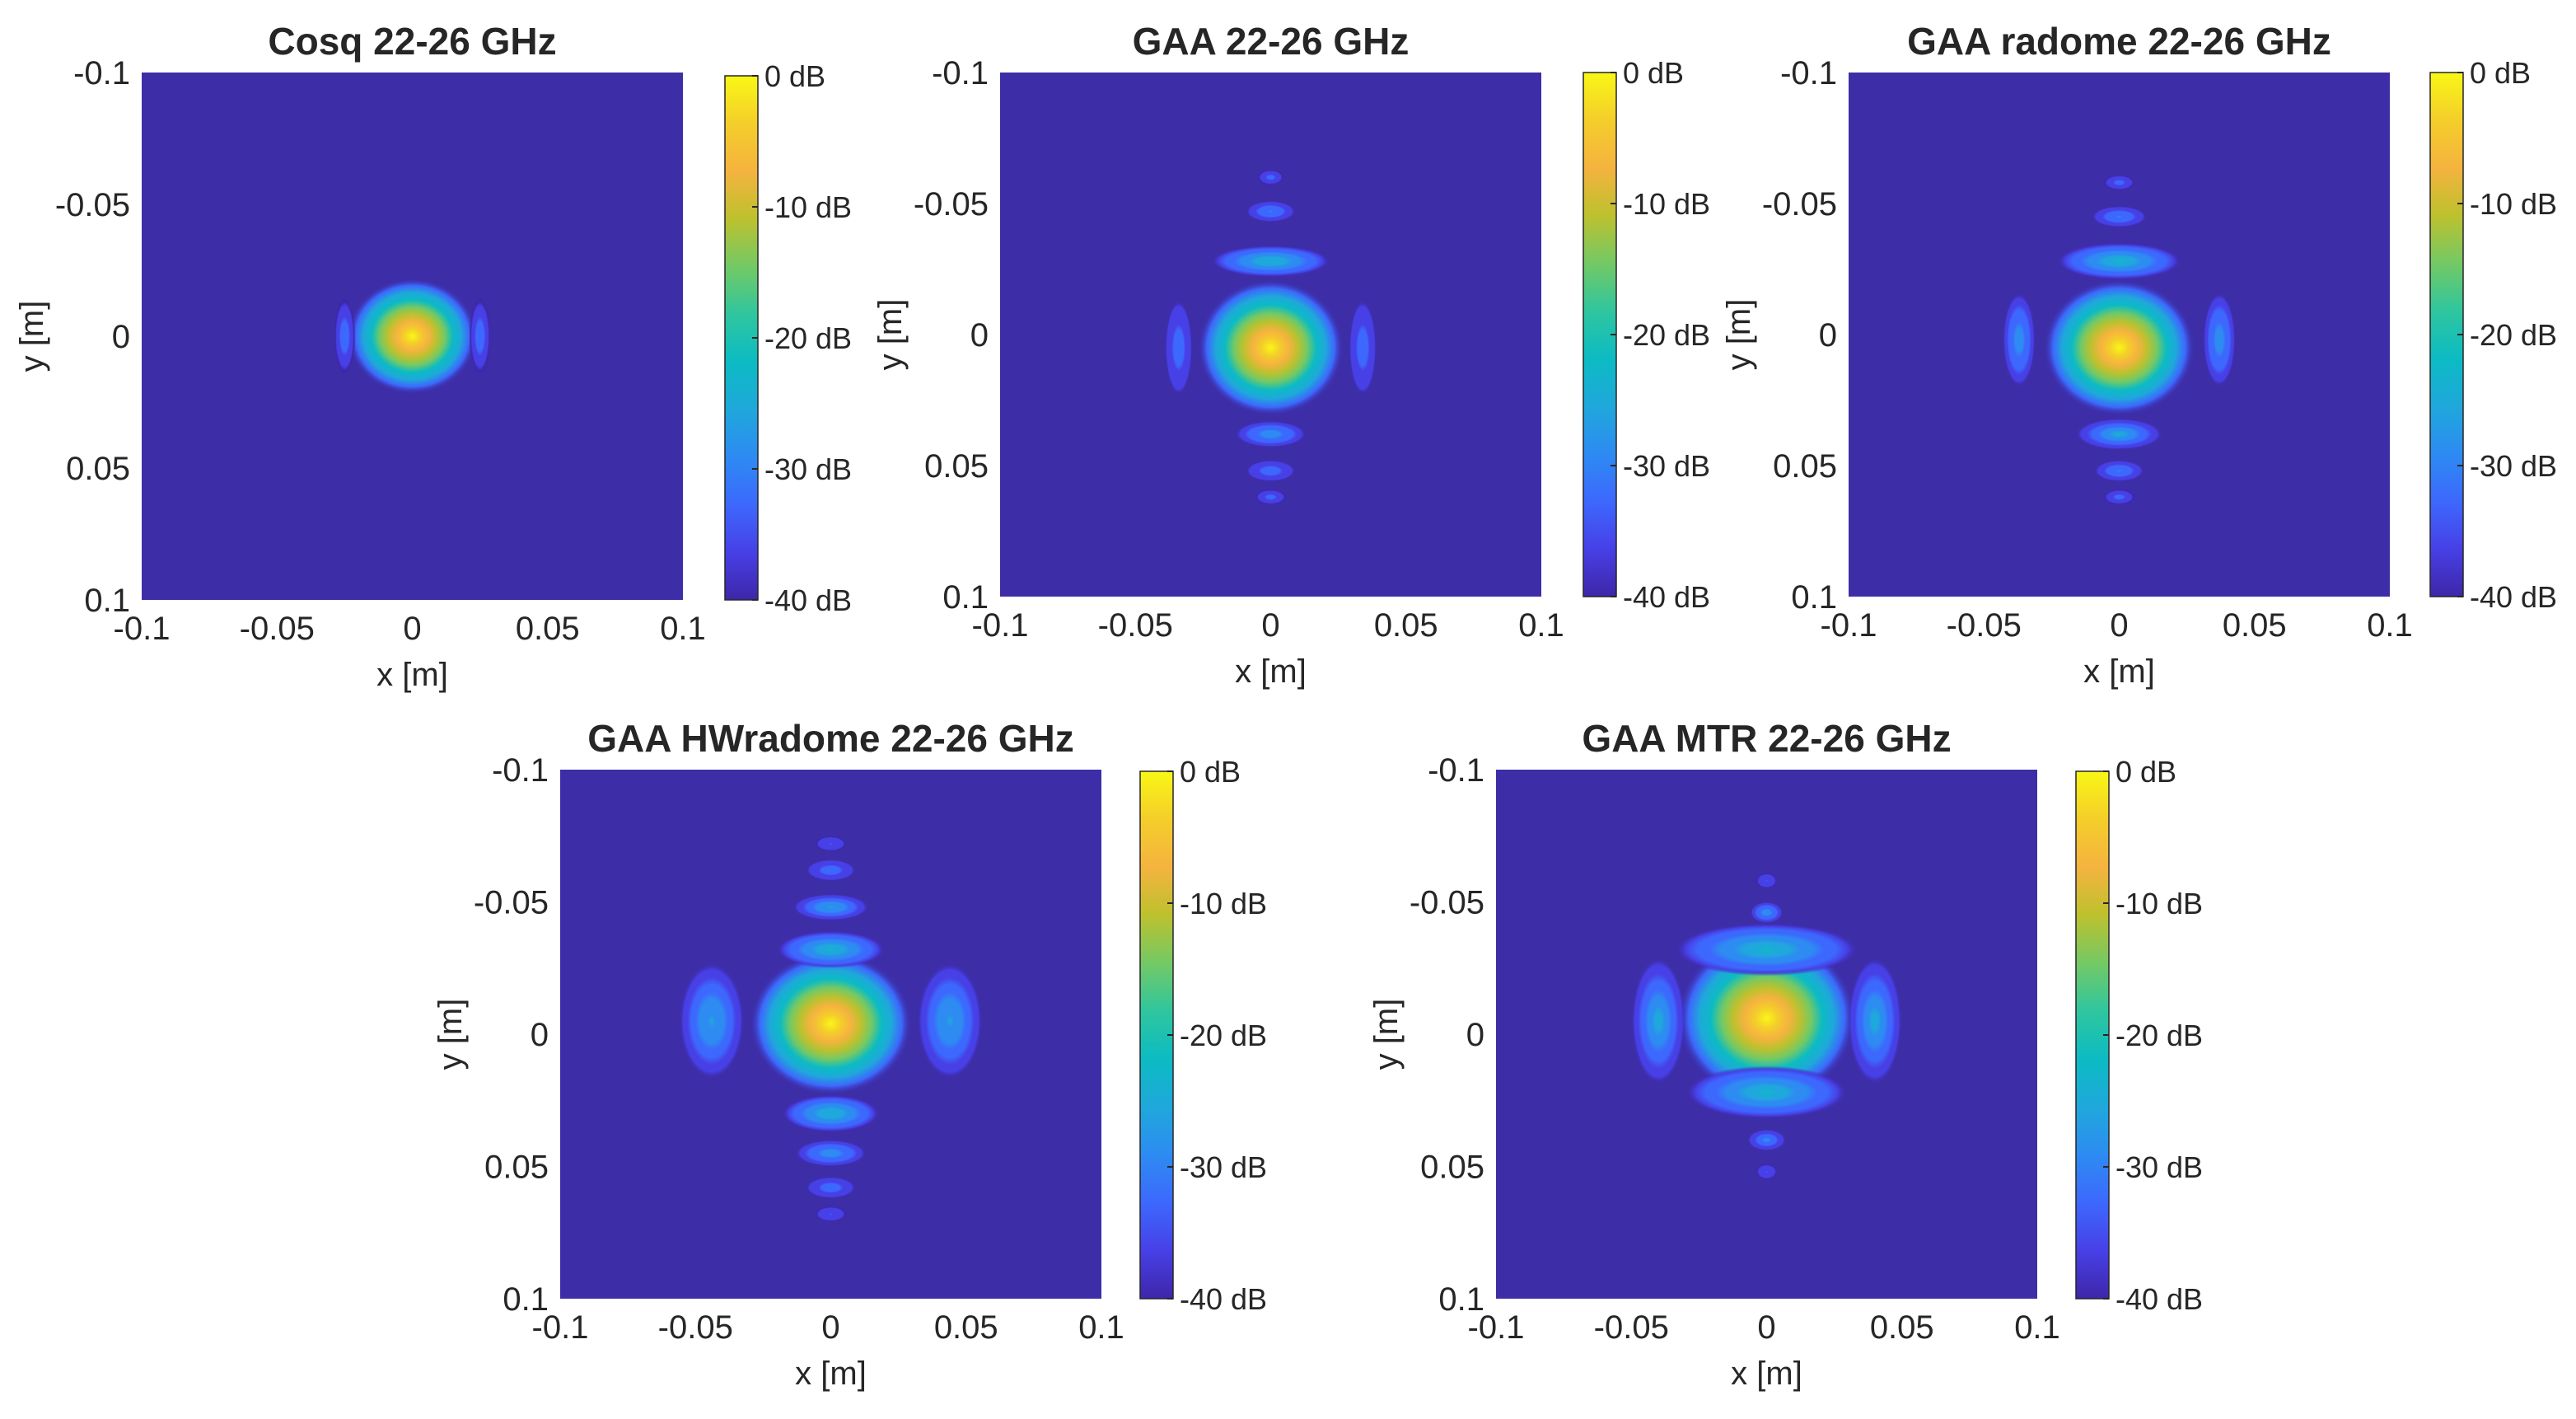 This screenshot has width=2576, height=1419. What do you see at coordinates (2119, 41) in the screenshot?
I see `chart-title: GAA radome 22-26 GHz` at bounding box center [2119, 41].